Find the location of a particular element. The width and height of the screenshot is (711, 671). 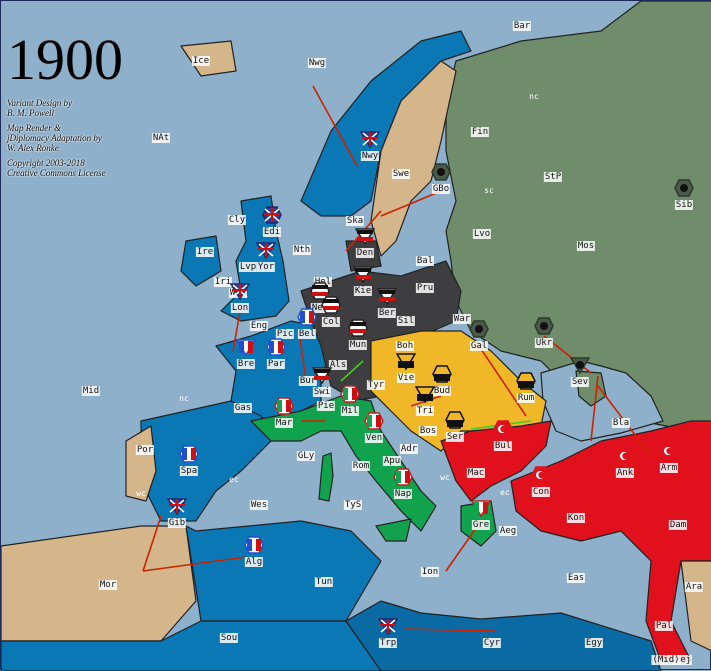

province-label-kon: Kon is located at coordinates (576, 518).